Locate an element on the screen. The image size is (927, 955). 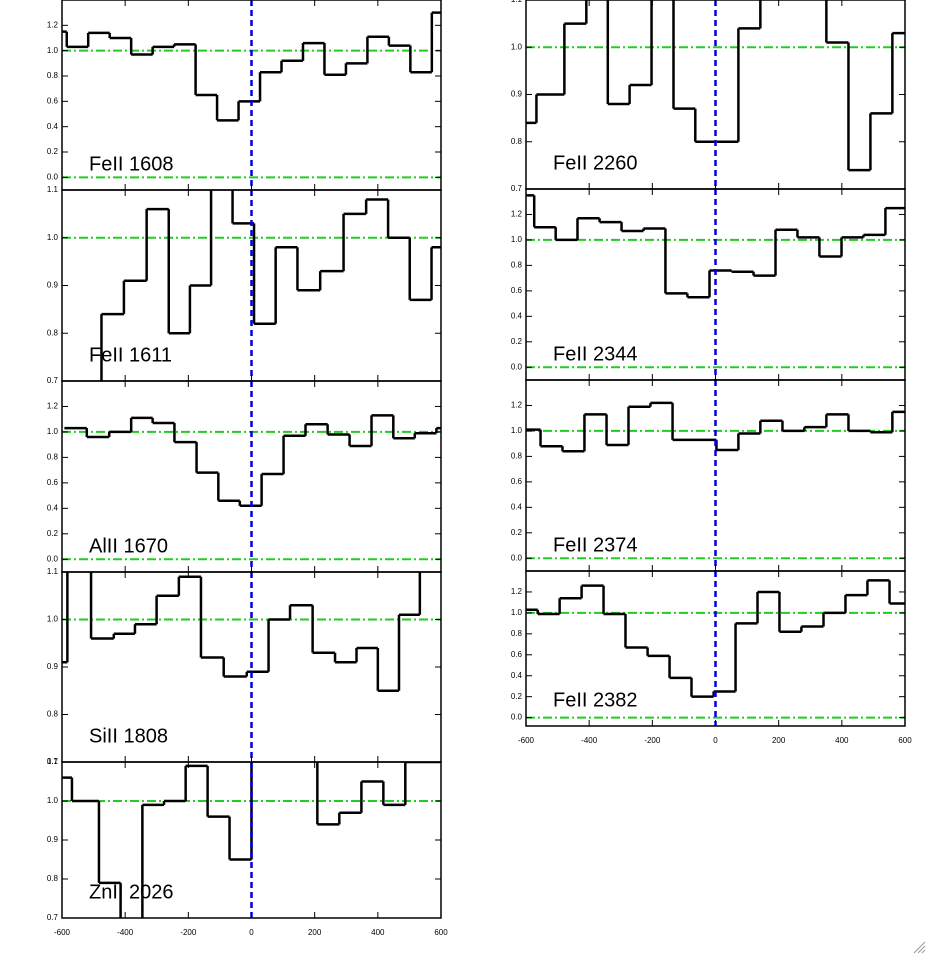
panel-title: FeII 2382 is located at coordinates (595, 700).